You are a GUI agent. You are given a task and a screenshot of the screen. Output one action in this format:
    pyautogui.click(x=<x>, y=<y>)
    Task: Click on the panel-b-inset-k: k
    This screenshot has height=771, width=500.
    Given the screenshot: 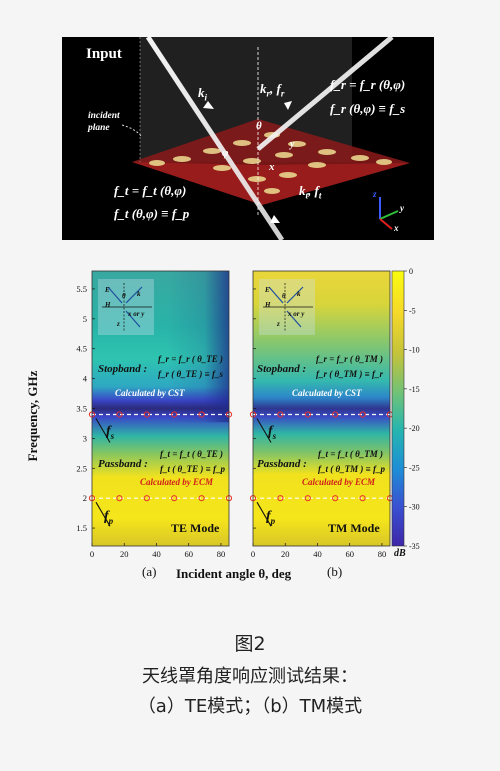 What is the action you would take?
    pyautogui.click(x=299, y=294)
    